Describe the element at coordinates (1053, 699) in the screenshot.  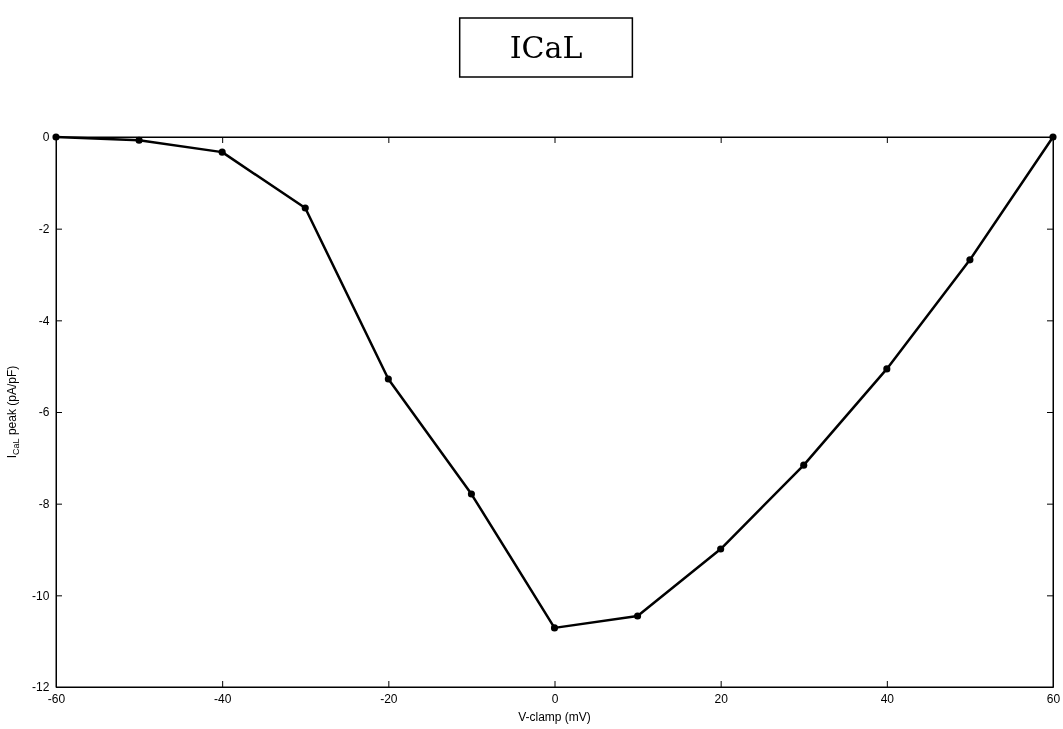
I see `x-tick-label: 60` at that location.